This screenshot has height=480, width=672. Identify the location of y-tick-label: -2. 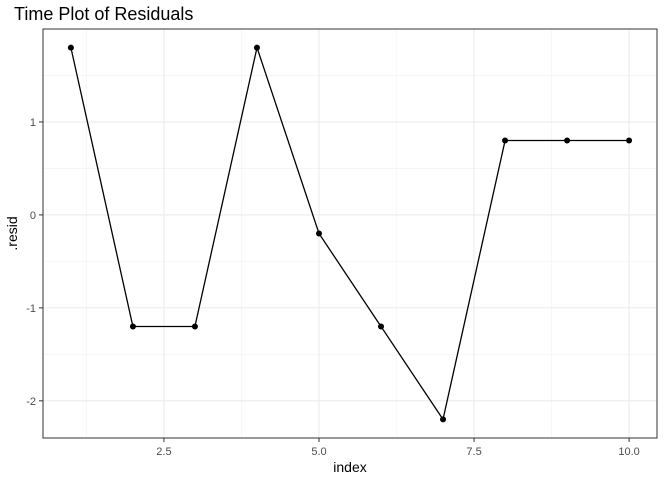
(31, 402).